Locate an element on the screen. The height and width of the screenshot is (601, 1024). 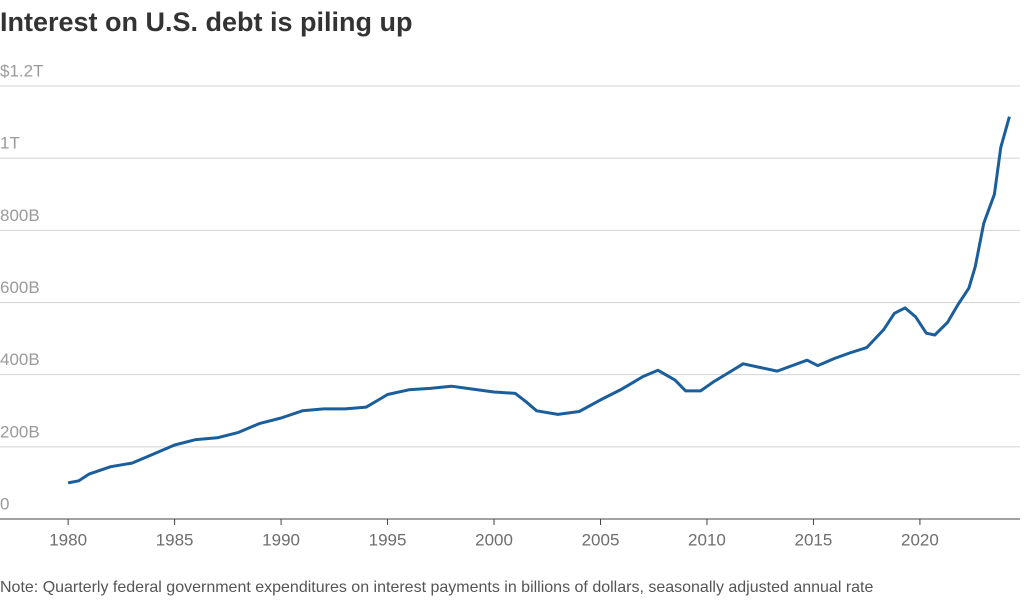
x-tick-label: 2020 is located at coordinates (920, 539).